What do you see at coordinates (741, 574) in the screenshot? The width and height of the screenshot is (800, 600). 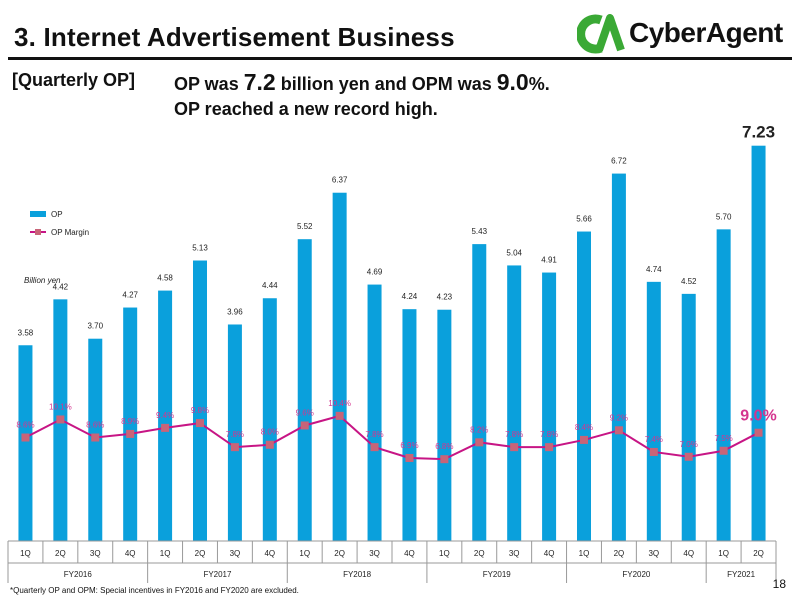 I see `x-group-label: FY2021` at bounding box center [741, 574].